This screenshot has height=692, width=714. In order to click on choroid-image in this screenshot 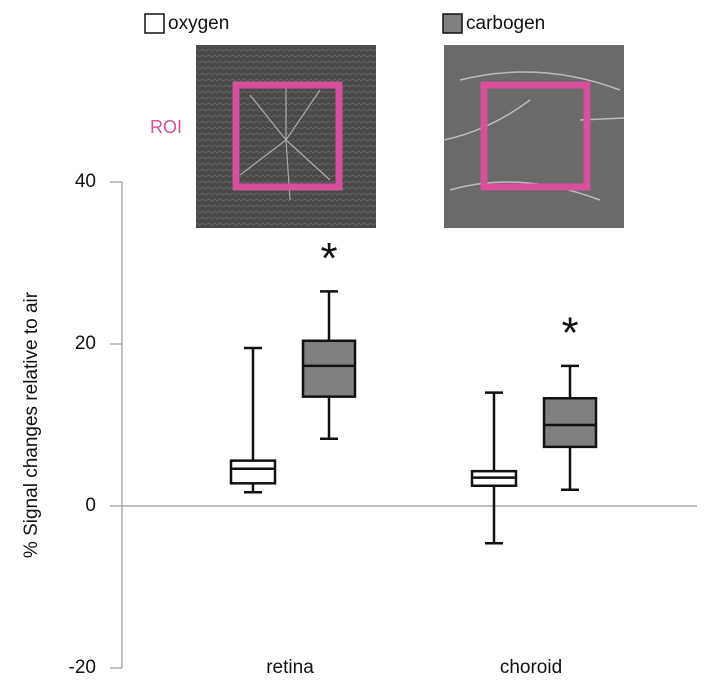, I will do `click(534, 136)`.